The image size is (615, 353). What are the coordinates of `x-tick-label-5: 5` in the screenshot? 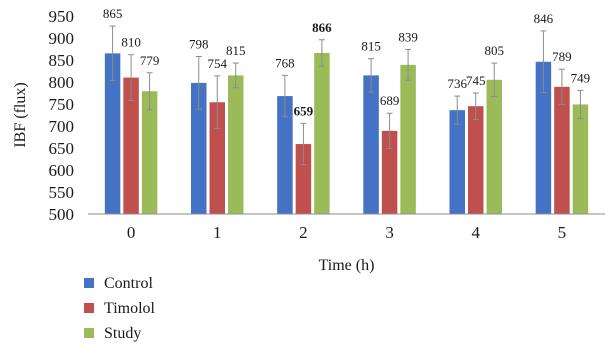 It's located at (562, 232).